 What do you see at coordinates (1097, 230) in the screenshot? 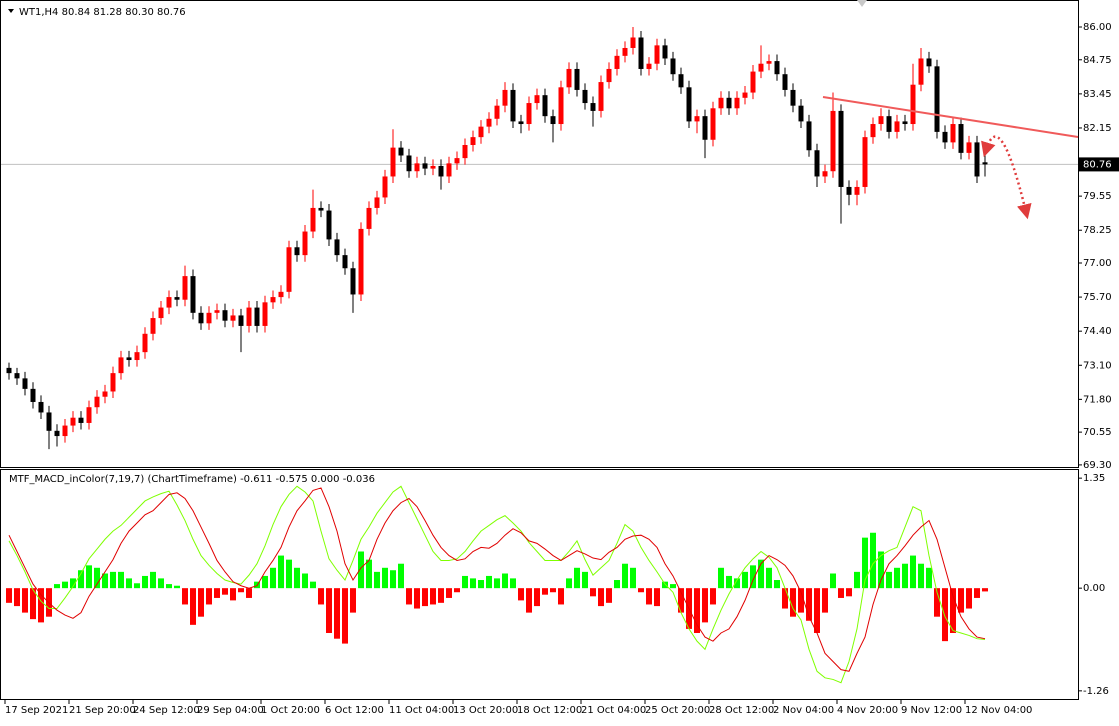
I see `y-tick-label: 78.25` at bounding box center [1097, 230].